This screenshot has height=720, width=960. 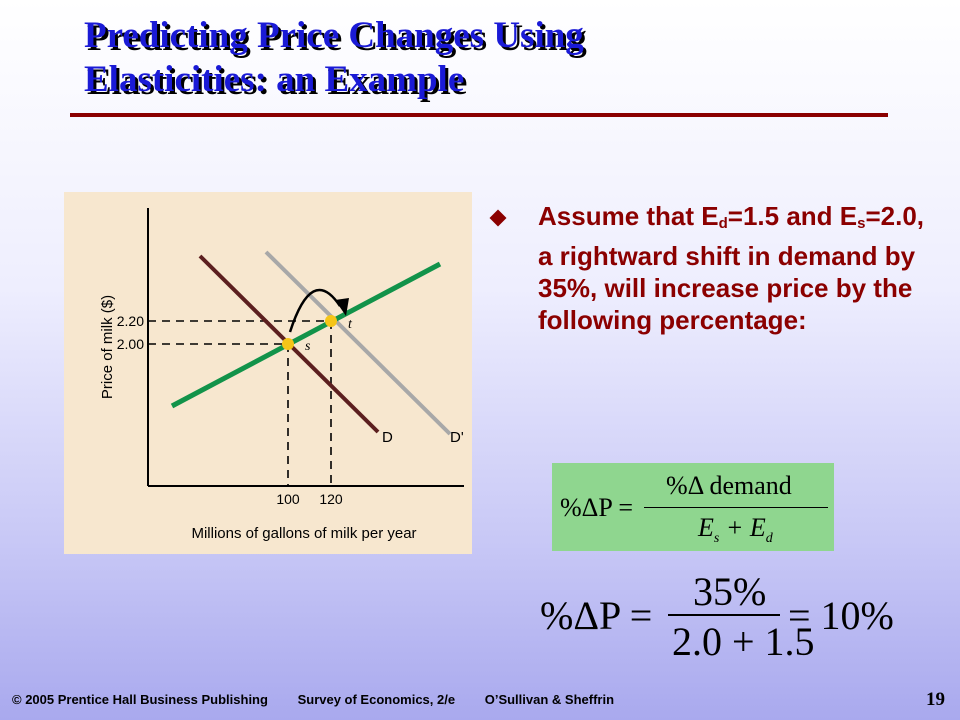 I want to click on slide-title-line-2: Elasticities: an Example, so click(x=274, y=79).